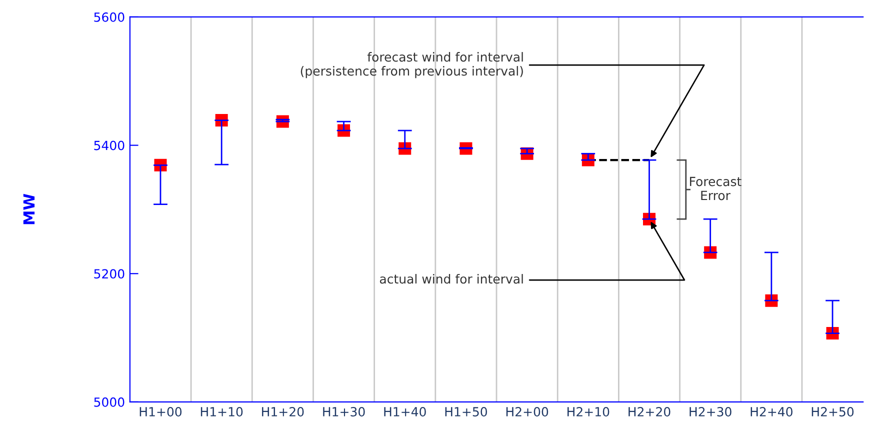 The image size is (878, 435). I want to click on x-tick-label: H1+10, so click(221, 411).